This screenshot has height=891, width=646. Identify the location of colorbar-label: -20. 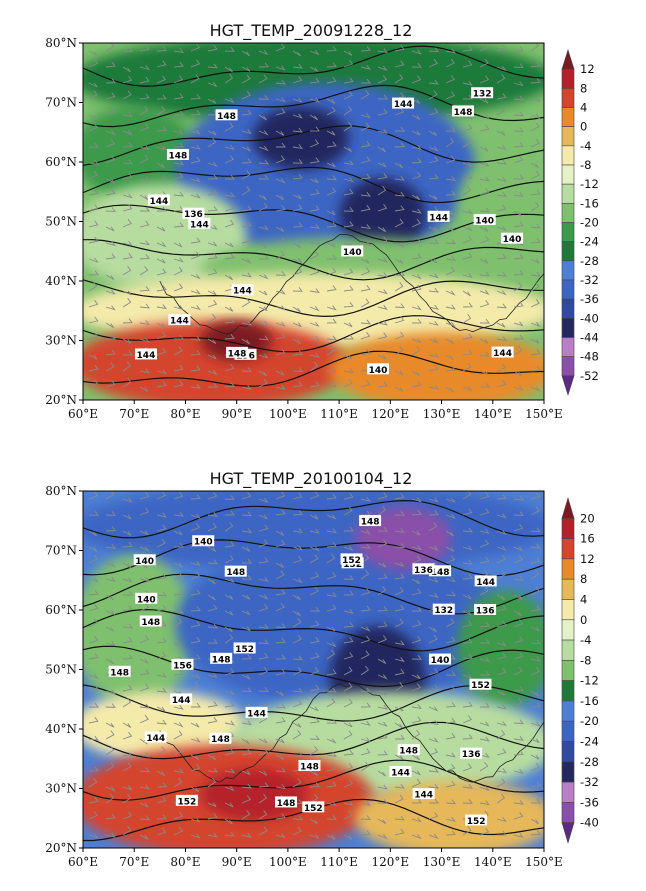
(589, 223).